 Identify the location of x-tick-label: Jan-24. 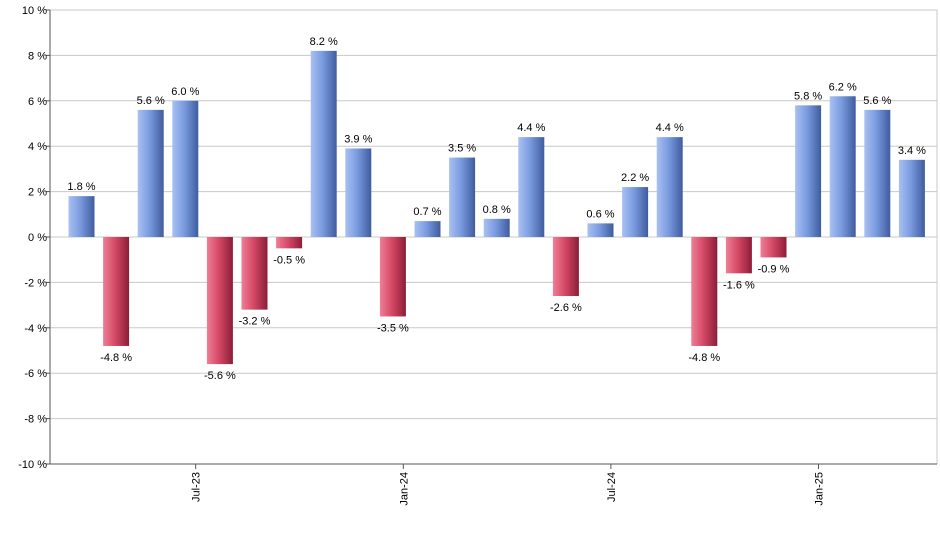
(404, 489).